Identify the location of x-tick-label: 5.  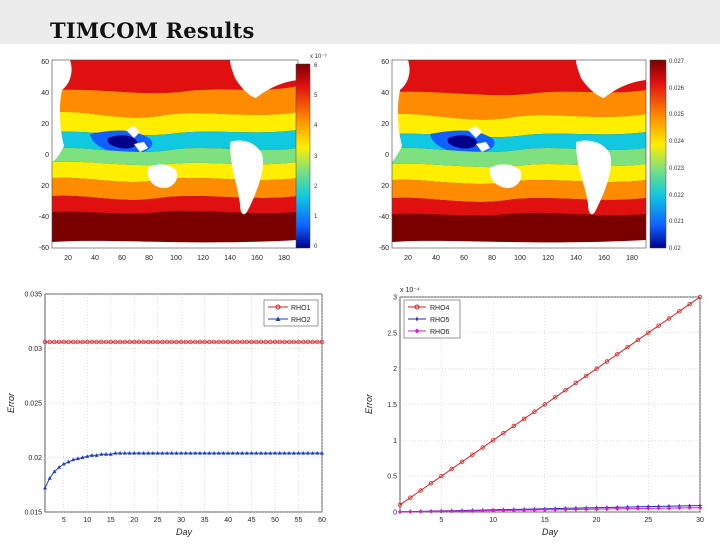
(64, 520).